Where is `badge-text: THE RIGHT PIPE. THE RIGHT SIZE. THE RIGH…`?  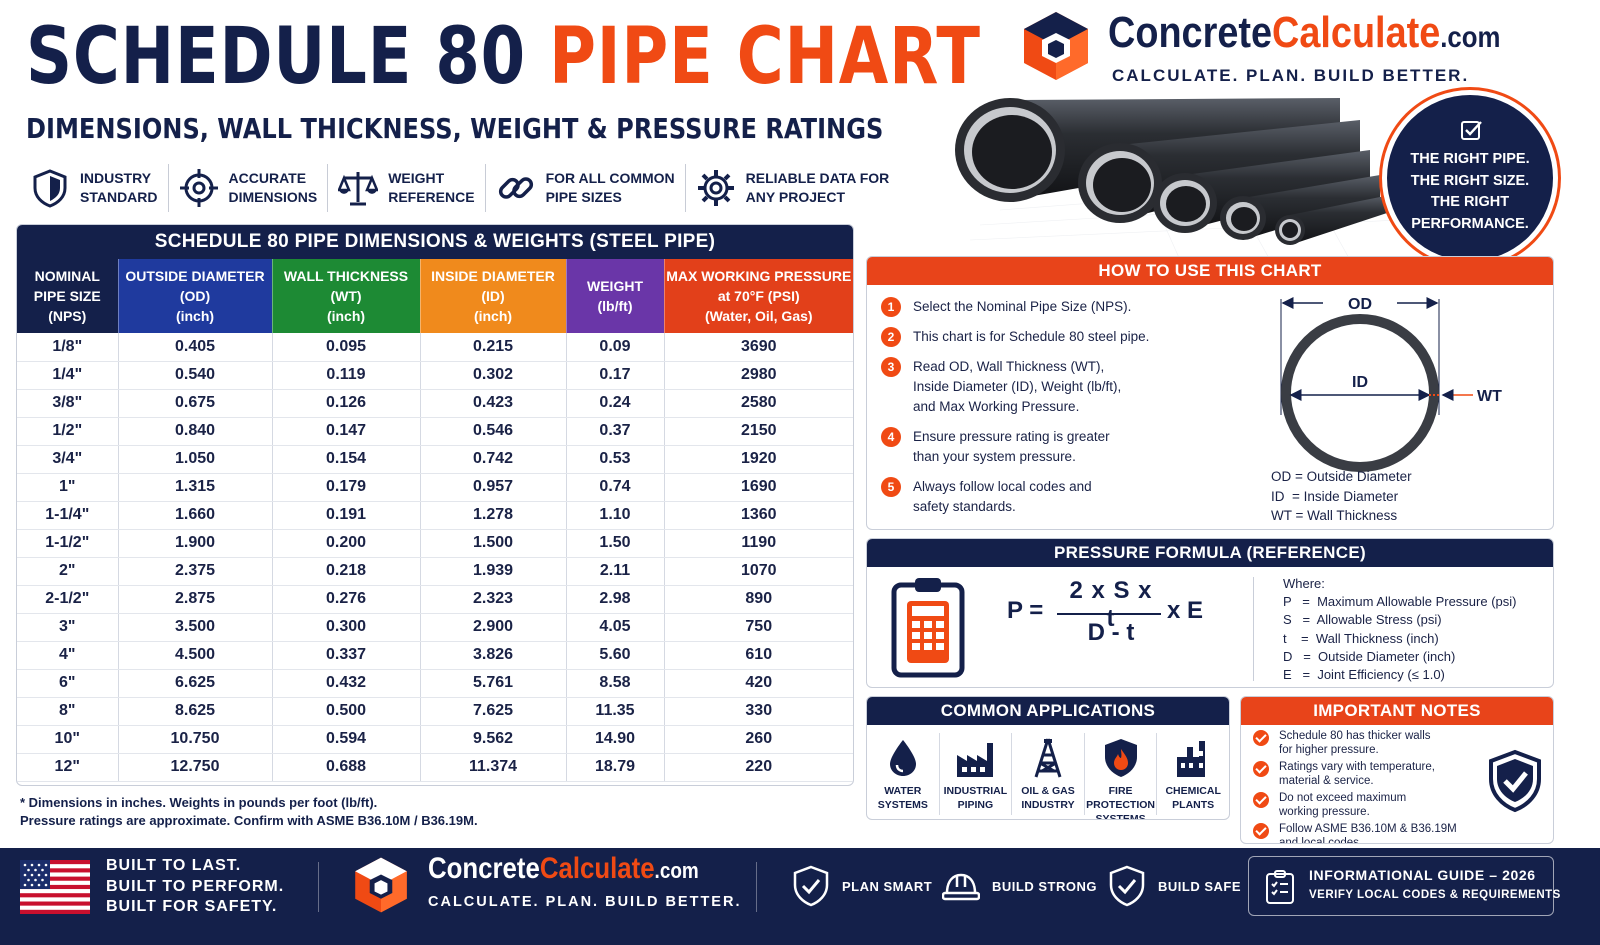 badge-text: THE RIGHT PIPE. THE RIGHT SIZE. THE RIGH… is located at coordinates (1470, 191).